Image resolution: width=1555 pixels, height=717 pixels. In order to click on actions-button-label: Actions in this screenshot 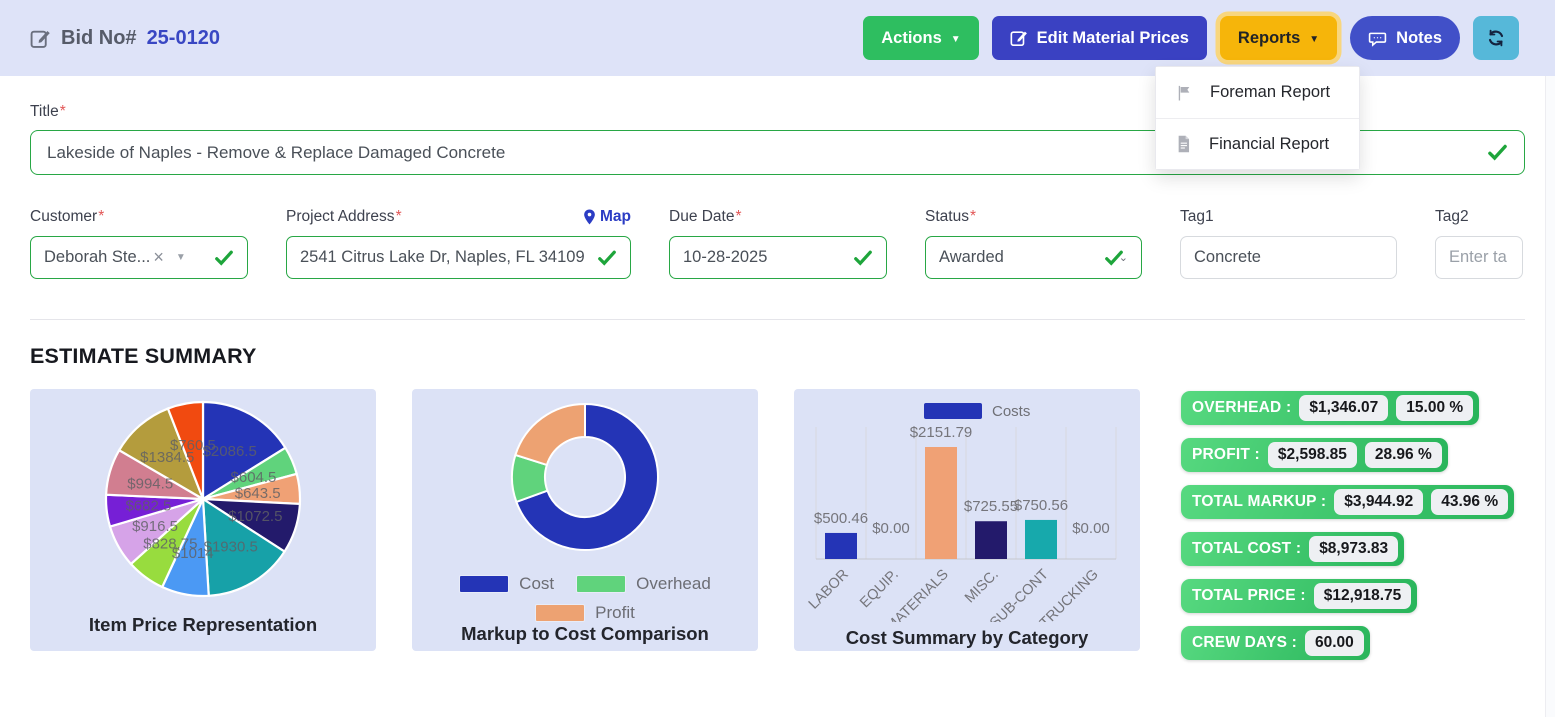, I will do `click(911, 37)`.